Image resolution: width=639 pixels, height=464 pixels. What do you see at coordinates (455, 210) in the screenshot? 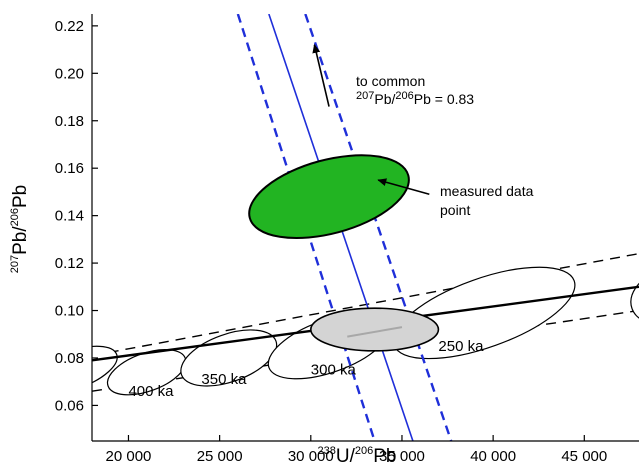
I see `measured-label-line2: point` at bounding box center [455, 210].